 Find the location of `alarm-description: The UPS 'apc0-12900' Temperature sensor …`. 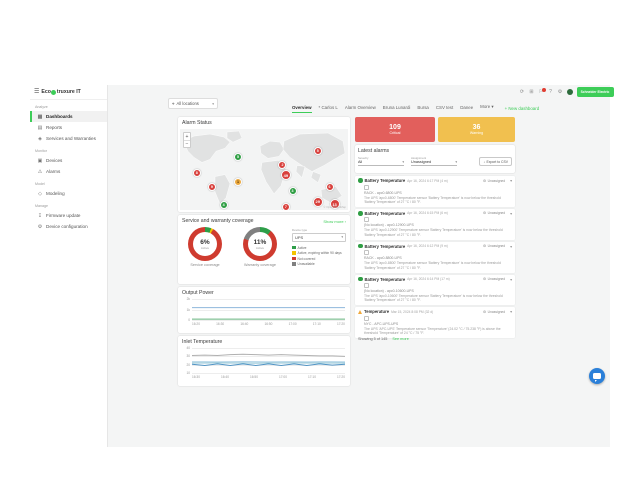

alarm-description: The UPS 'apc0-12900' Temperature sensor … is located at coordinates (433, 232).